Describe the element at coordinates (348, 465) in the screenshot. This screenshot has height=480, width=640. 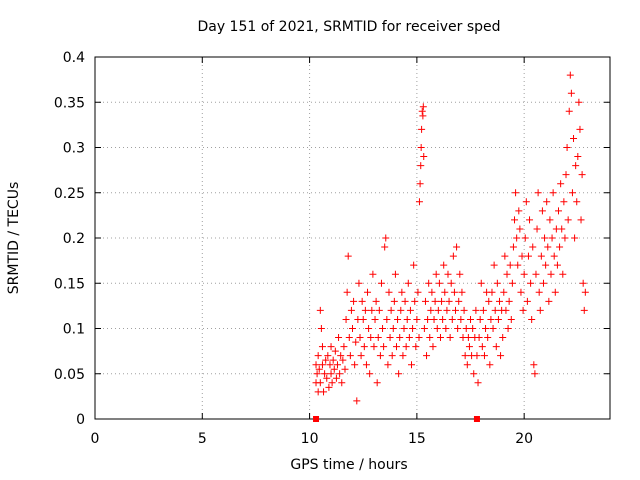
I see `x-axis-label: GPS time / hours` at that location.